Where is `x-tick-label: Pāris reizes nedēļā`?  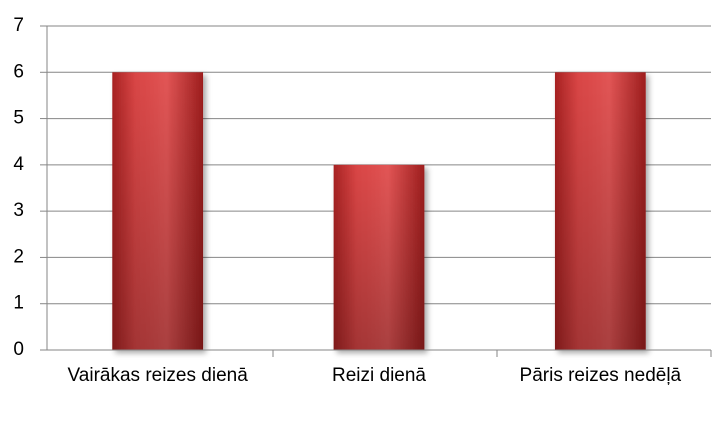
x-tick-label: Pāris reizes nedēļā is located at coordinates (600, 375).